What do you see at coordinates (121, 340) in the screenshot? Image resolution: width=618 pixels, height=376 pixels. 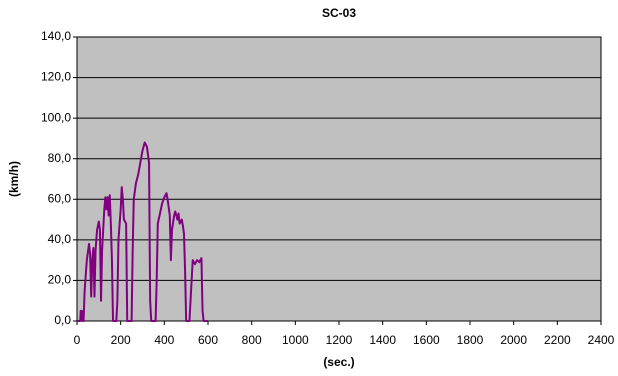 I see `x-tick-label: 200` at bounding box center [121, 340].